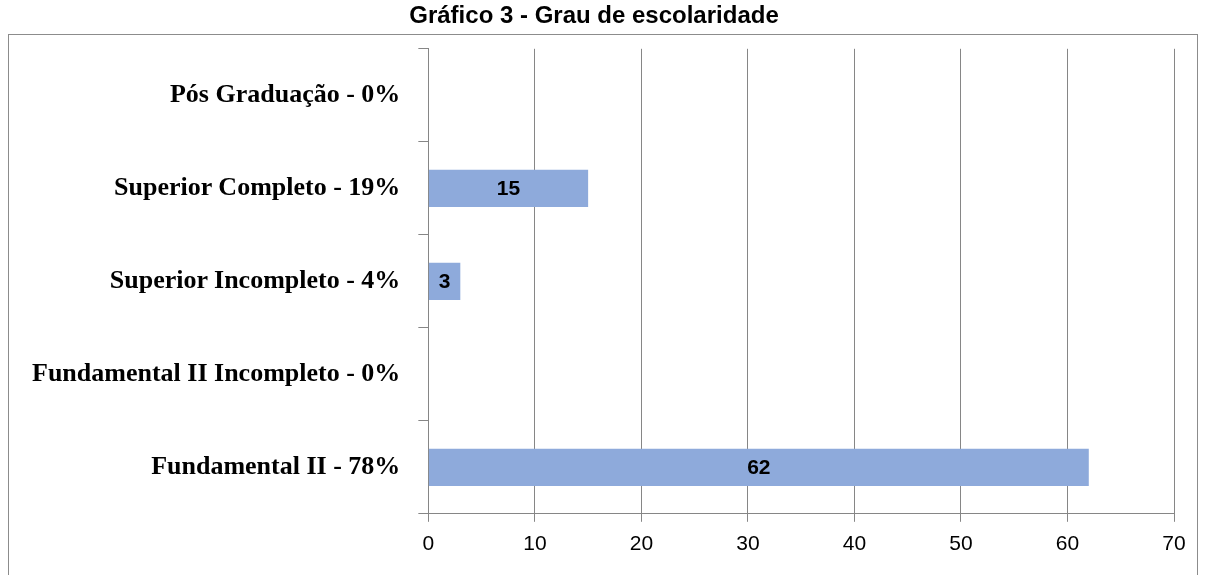 The width and height of the screenshot is (1212, 575). I want to click on data-label: 15, so click(508, 188).